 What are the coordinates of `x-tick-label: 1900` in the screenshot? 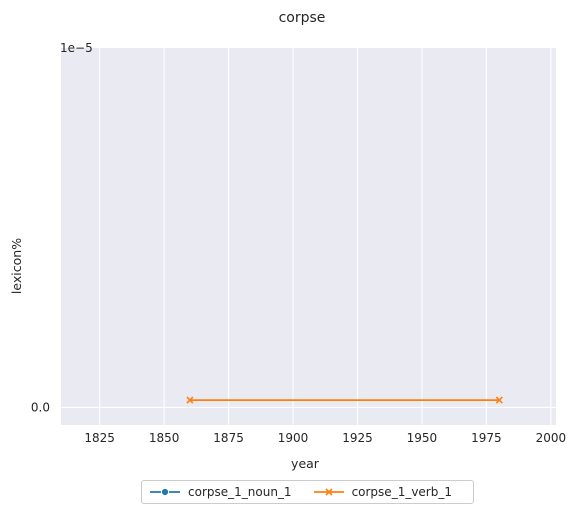 It's located at (293, 438).